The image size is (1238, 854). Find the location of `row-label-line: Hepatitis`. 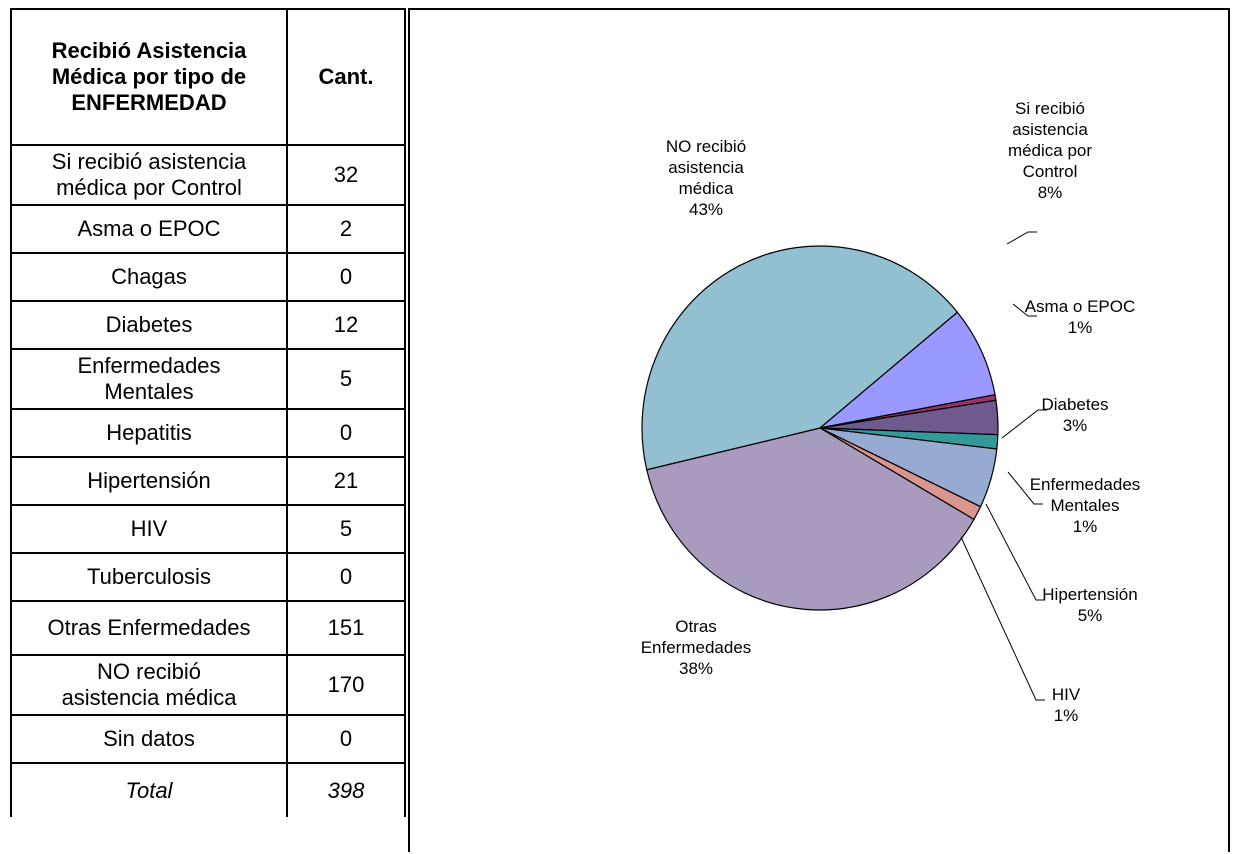

row-label-line: Hepatitis is located at coordinates (149, 433).